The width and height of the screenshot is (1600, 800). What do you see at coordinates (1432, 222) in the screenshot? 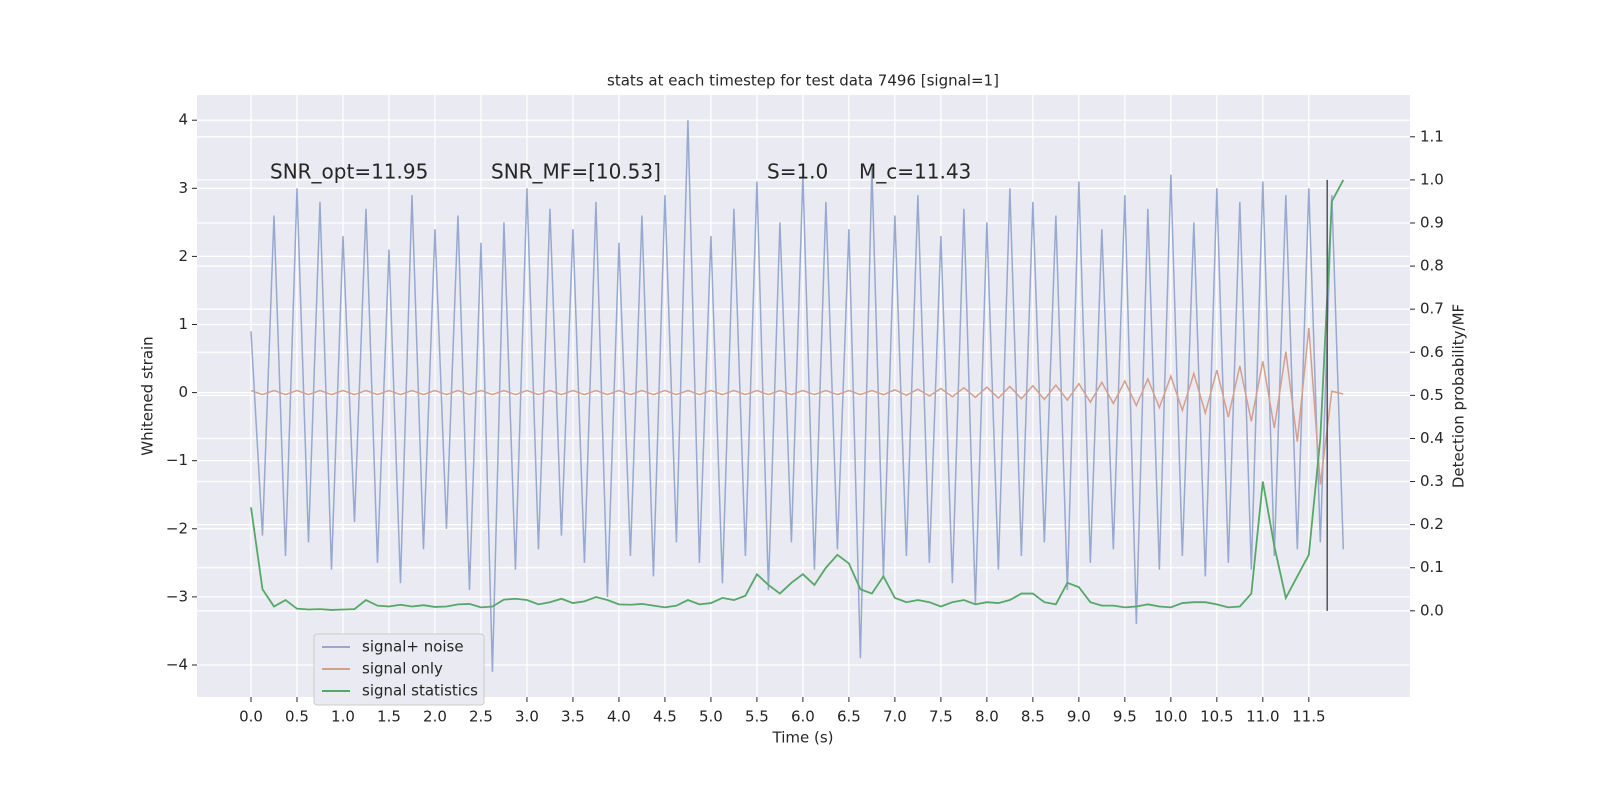
I see `y2-tick-label: 0.9` at bounding box center [1432, 222].